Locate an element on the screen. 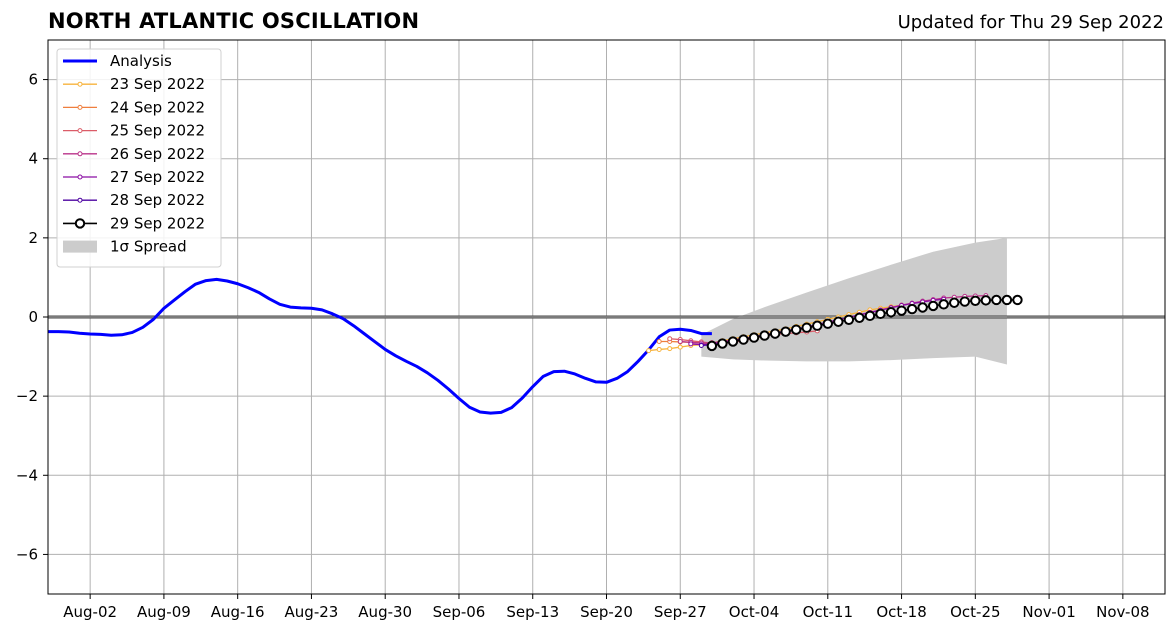 The width and height of the screenshot is (1176, 633). legend-entry-label: 27 Sep 2022 is located at coordinates (157, 177).